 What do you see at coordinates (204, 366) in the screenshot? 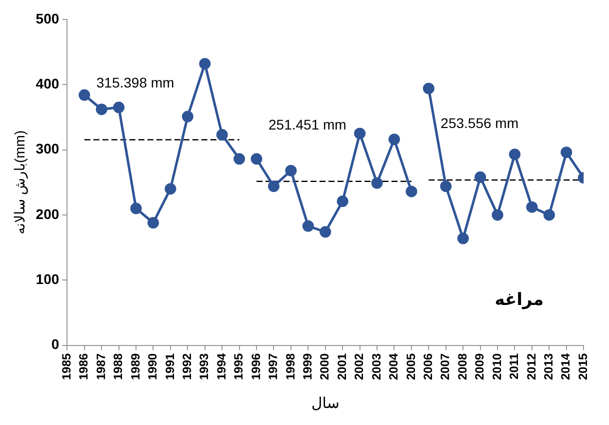
I see `x-tick-label: 1993` at bounding box center [204, 366].